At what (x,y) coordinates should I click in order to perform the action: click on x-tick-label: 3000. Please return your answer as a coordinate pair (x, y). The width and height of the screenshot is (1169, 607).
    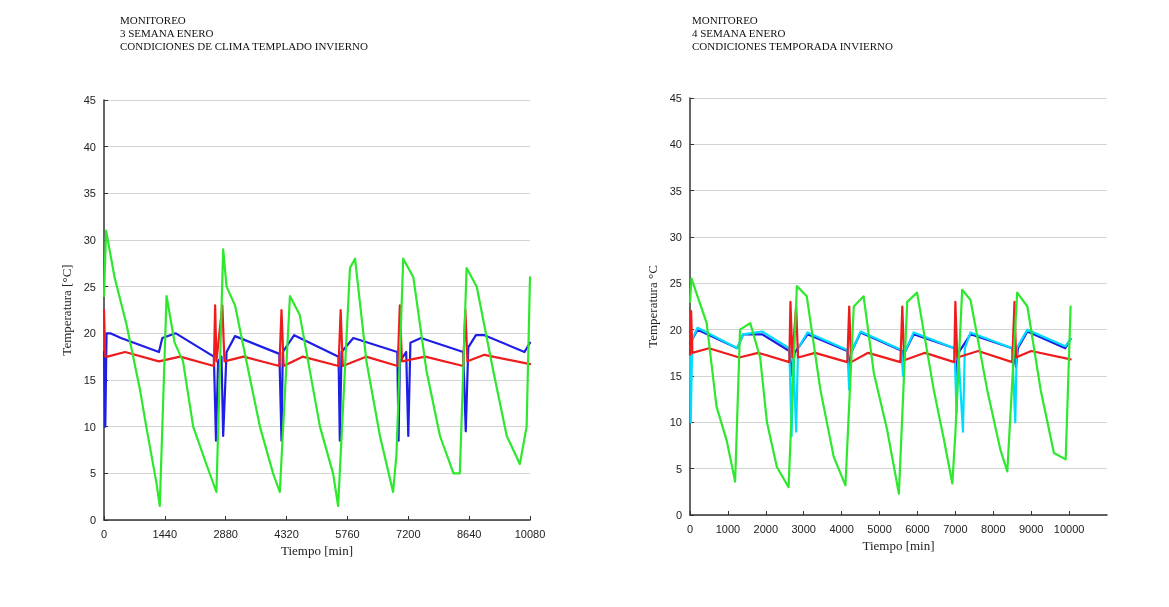
    Looking at the image, I should click on (803, 528).